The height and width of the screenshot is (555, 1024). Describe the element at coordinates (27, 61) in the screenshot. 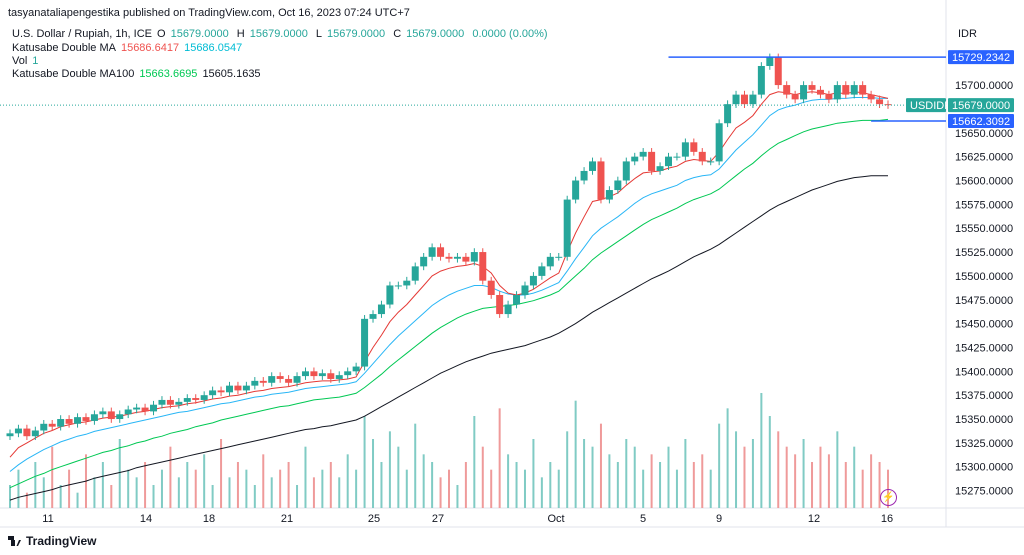

I see `volume-legend: Vol 1` at that location.